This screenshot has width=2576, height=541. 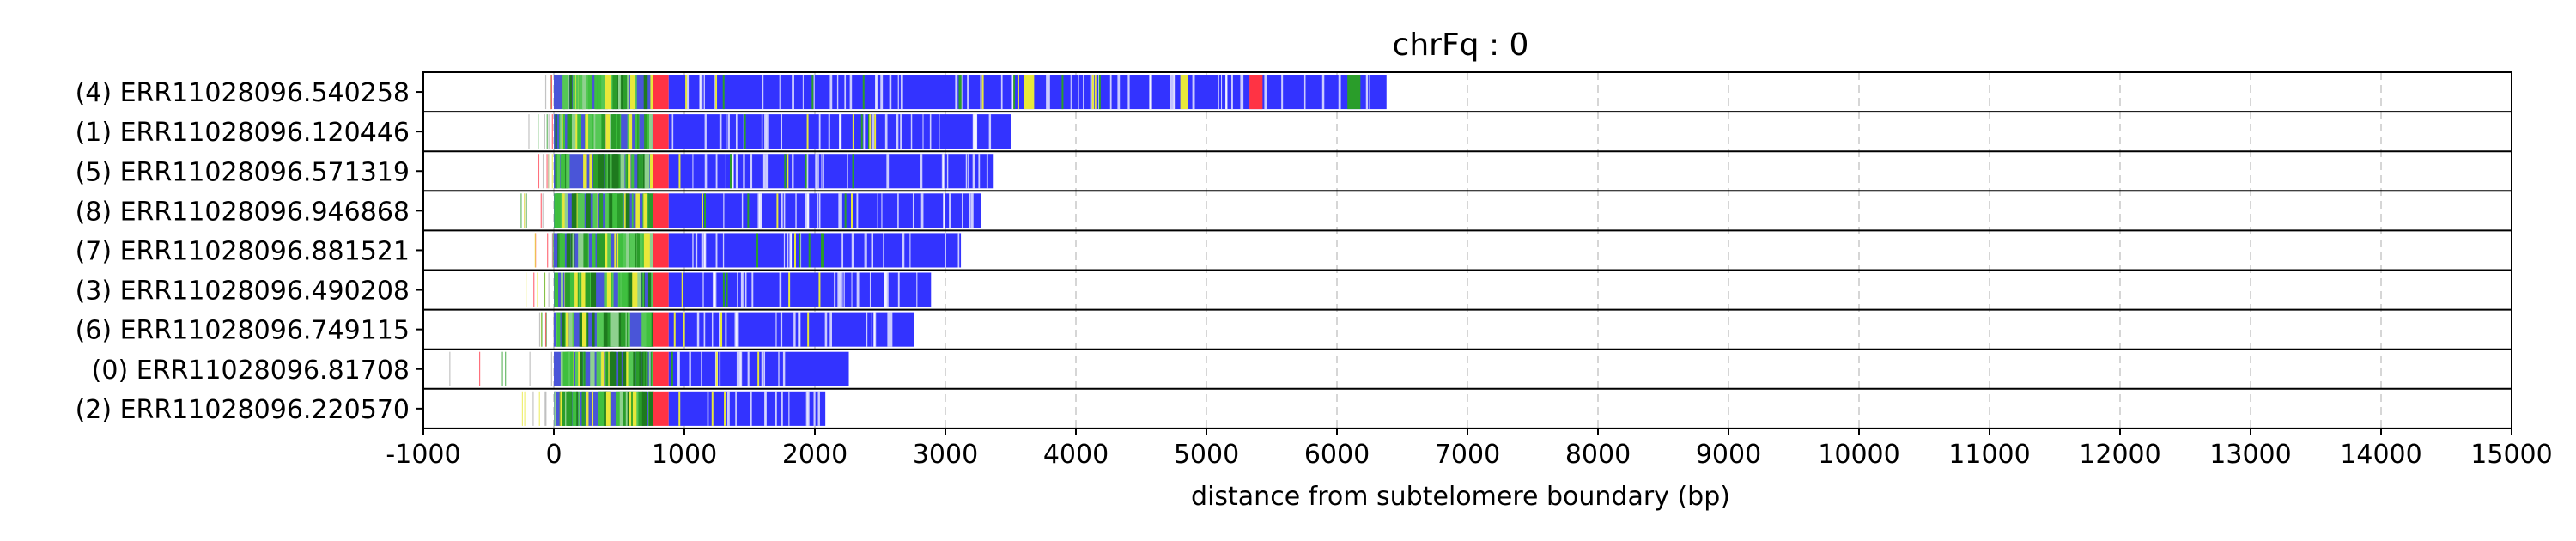 What do you see at coordinates (251, 371) in the screenshot?
I see `y-tick-label: (0) ERR11028096.81708` at bounding box center [251, 371].